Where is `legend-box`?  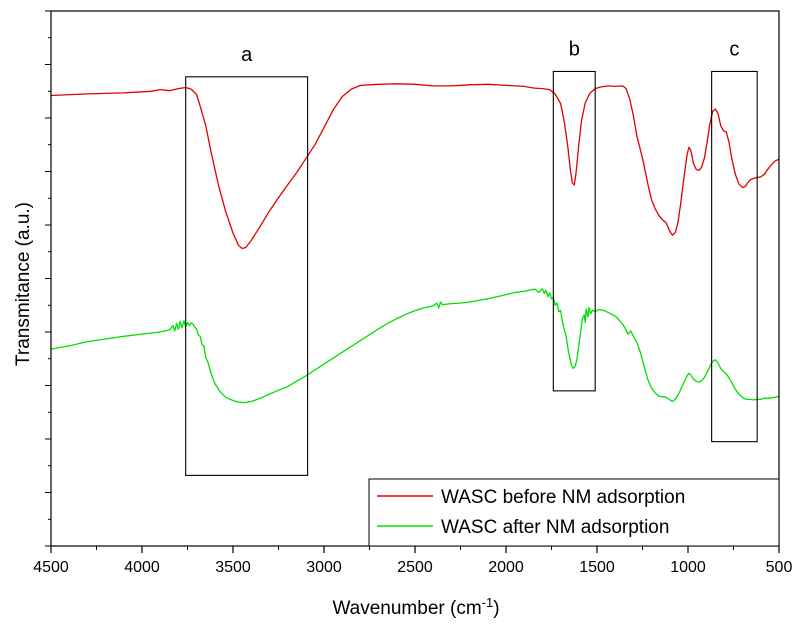
legend-box is located at coordinates (574, 512).